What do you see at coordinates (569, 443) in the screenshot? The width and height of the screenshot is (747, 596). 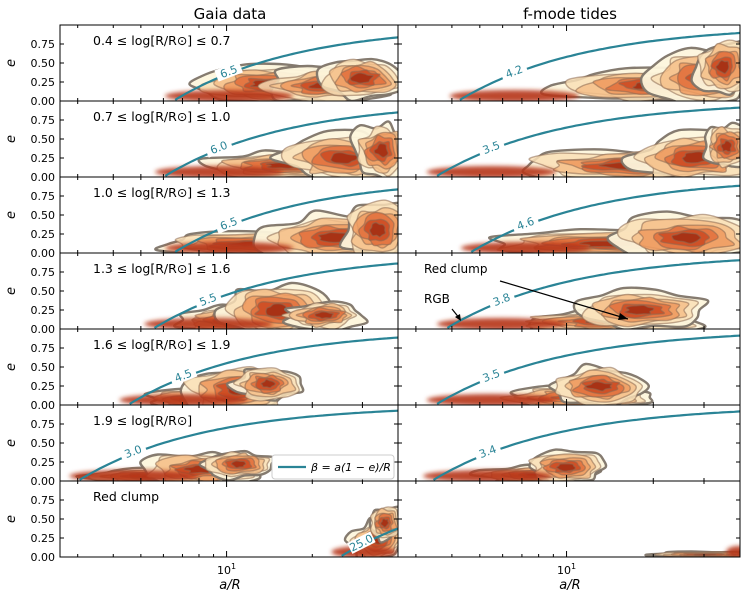 I see `panel-r5-c1: 3.4` at bounding box center [569, 443].